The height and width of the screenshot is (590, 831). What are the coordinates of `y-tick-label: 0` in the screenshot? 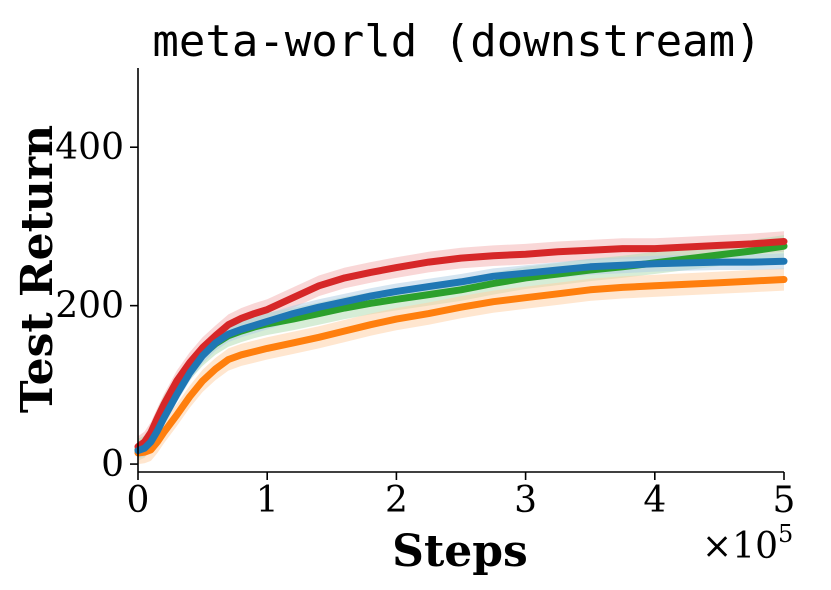 It's located at (112, 464).